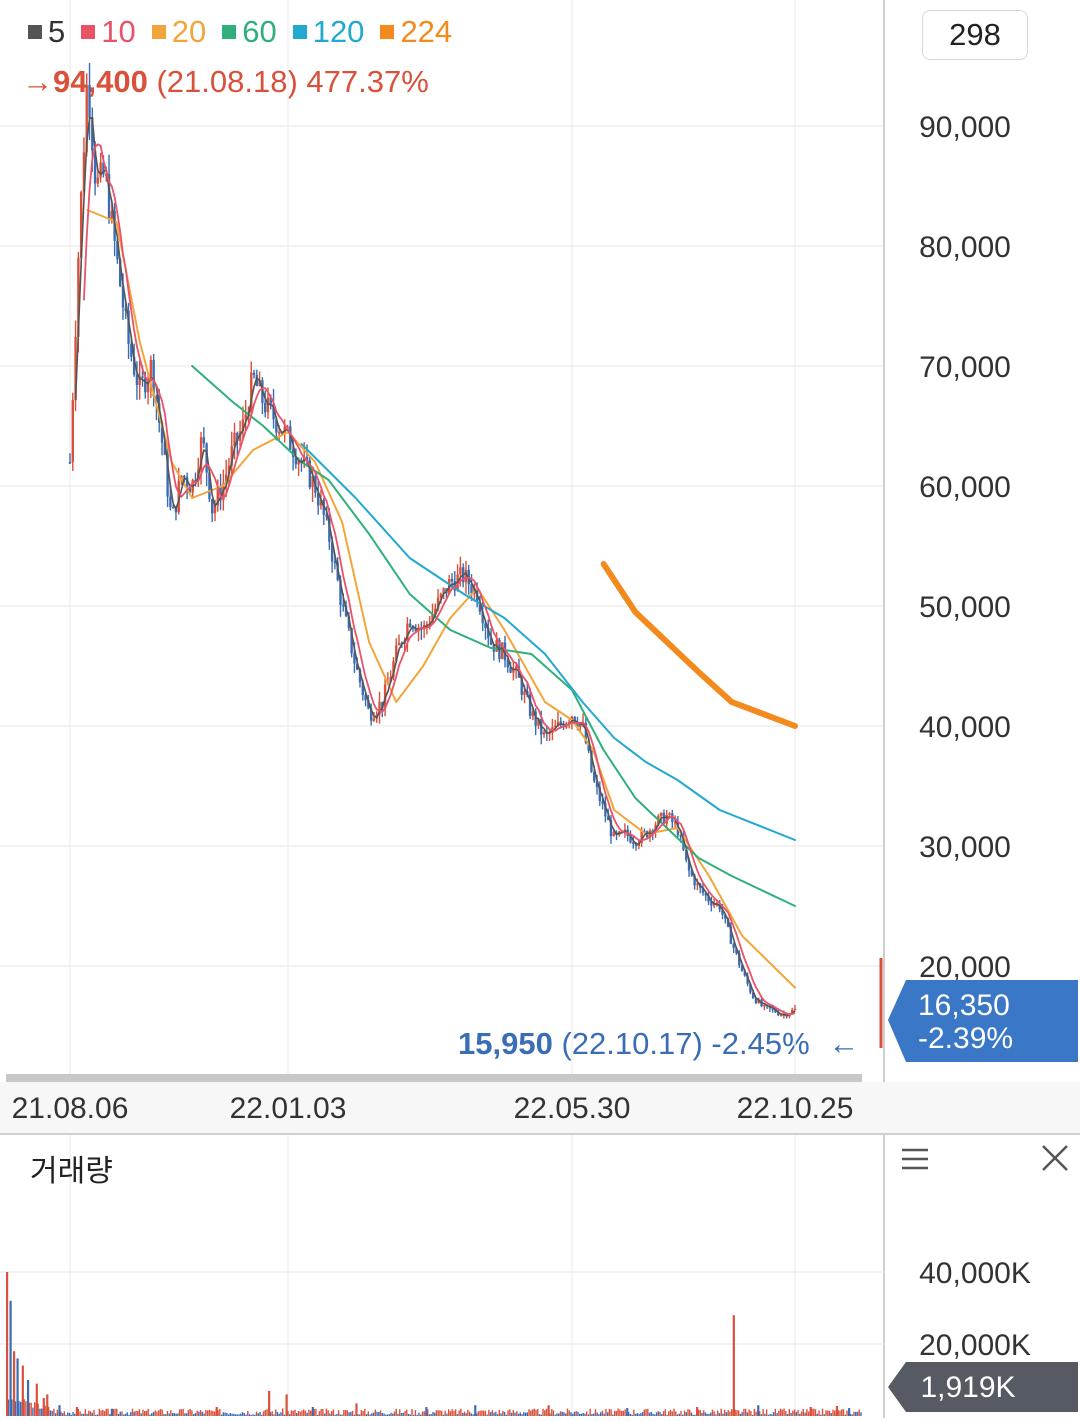 Image resolution: width=1080 pixels, height=1421 pixels. I want to click on legend-label-ma10: 10, so click(118, 31).